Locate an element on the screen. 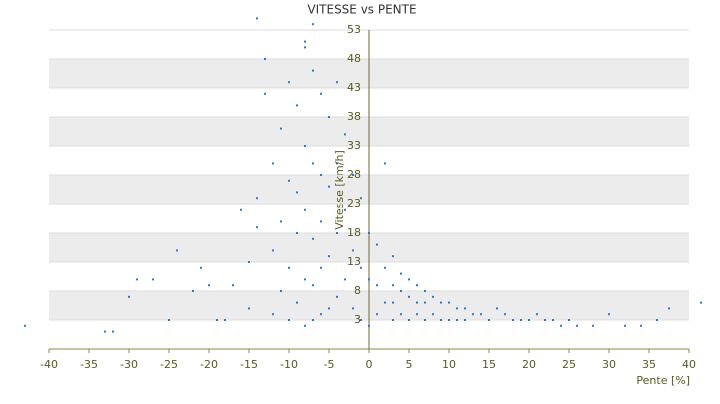  x-tick-label: -40 is located at coordinates (49, 364).